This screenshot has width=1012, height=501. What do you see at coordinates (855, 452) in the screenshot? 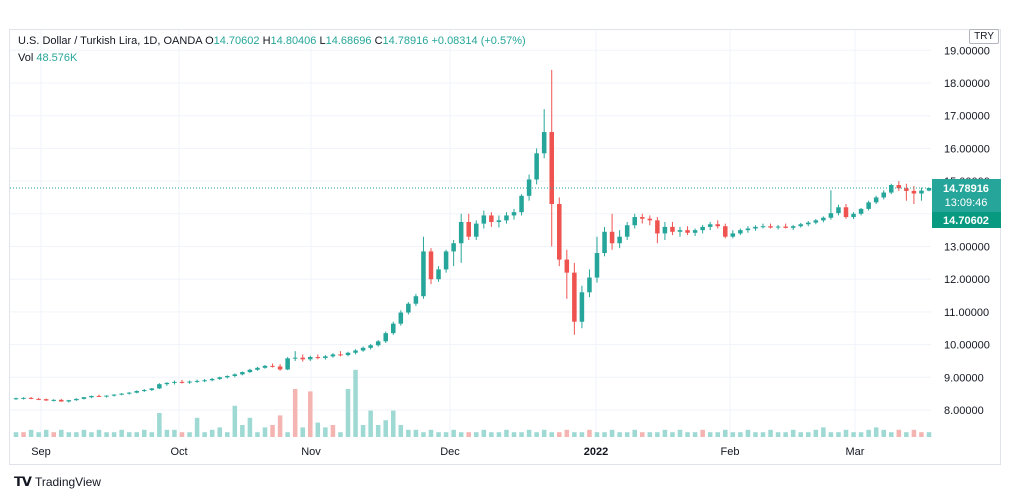
I see `time-tick-label: Mar` at bounding box center [855, 452].